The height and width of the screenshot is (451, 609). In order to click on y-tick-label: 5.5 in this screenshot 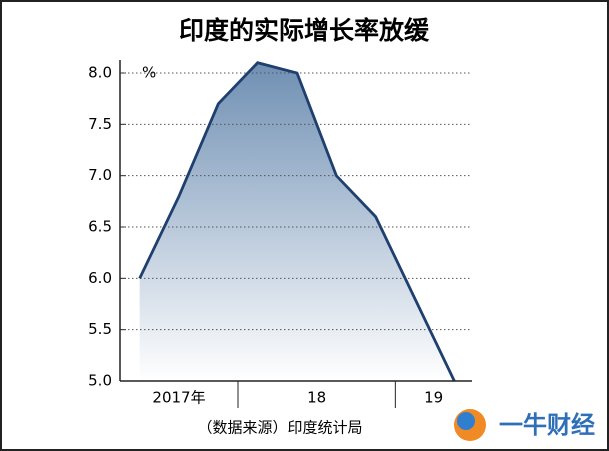, I will do `click(100, 329)`.